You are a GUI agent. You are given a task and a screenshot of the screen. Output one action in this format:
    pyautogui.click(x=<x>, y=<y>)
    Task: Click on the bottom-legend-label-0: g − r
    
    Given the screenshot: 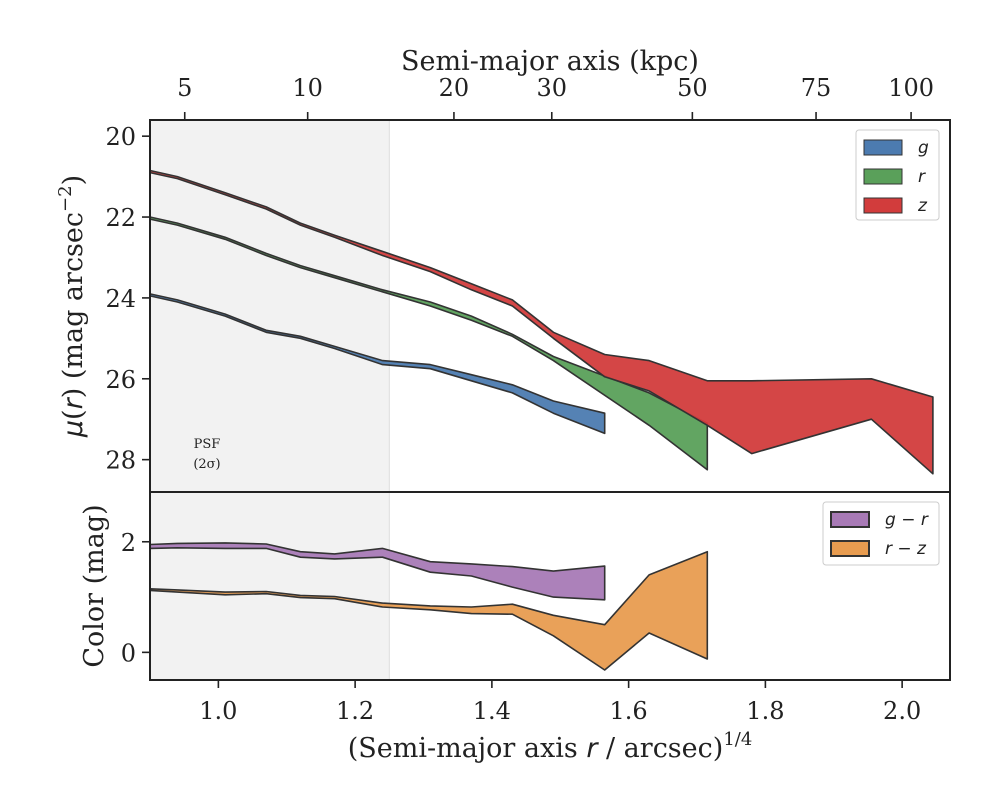 What is the action you would take?
    pyautogui.click(x=907, y=520)
    